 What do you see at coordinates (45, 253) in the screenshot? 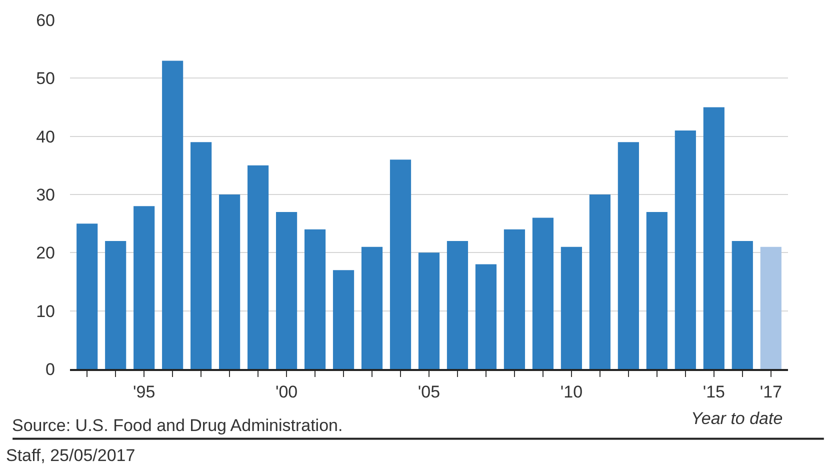
I see `y-tick-label: 20` at bounding box center [45, 253].